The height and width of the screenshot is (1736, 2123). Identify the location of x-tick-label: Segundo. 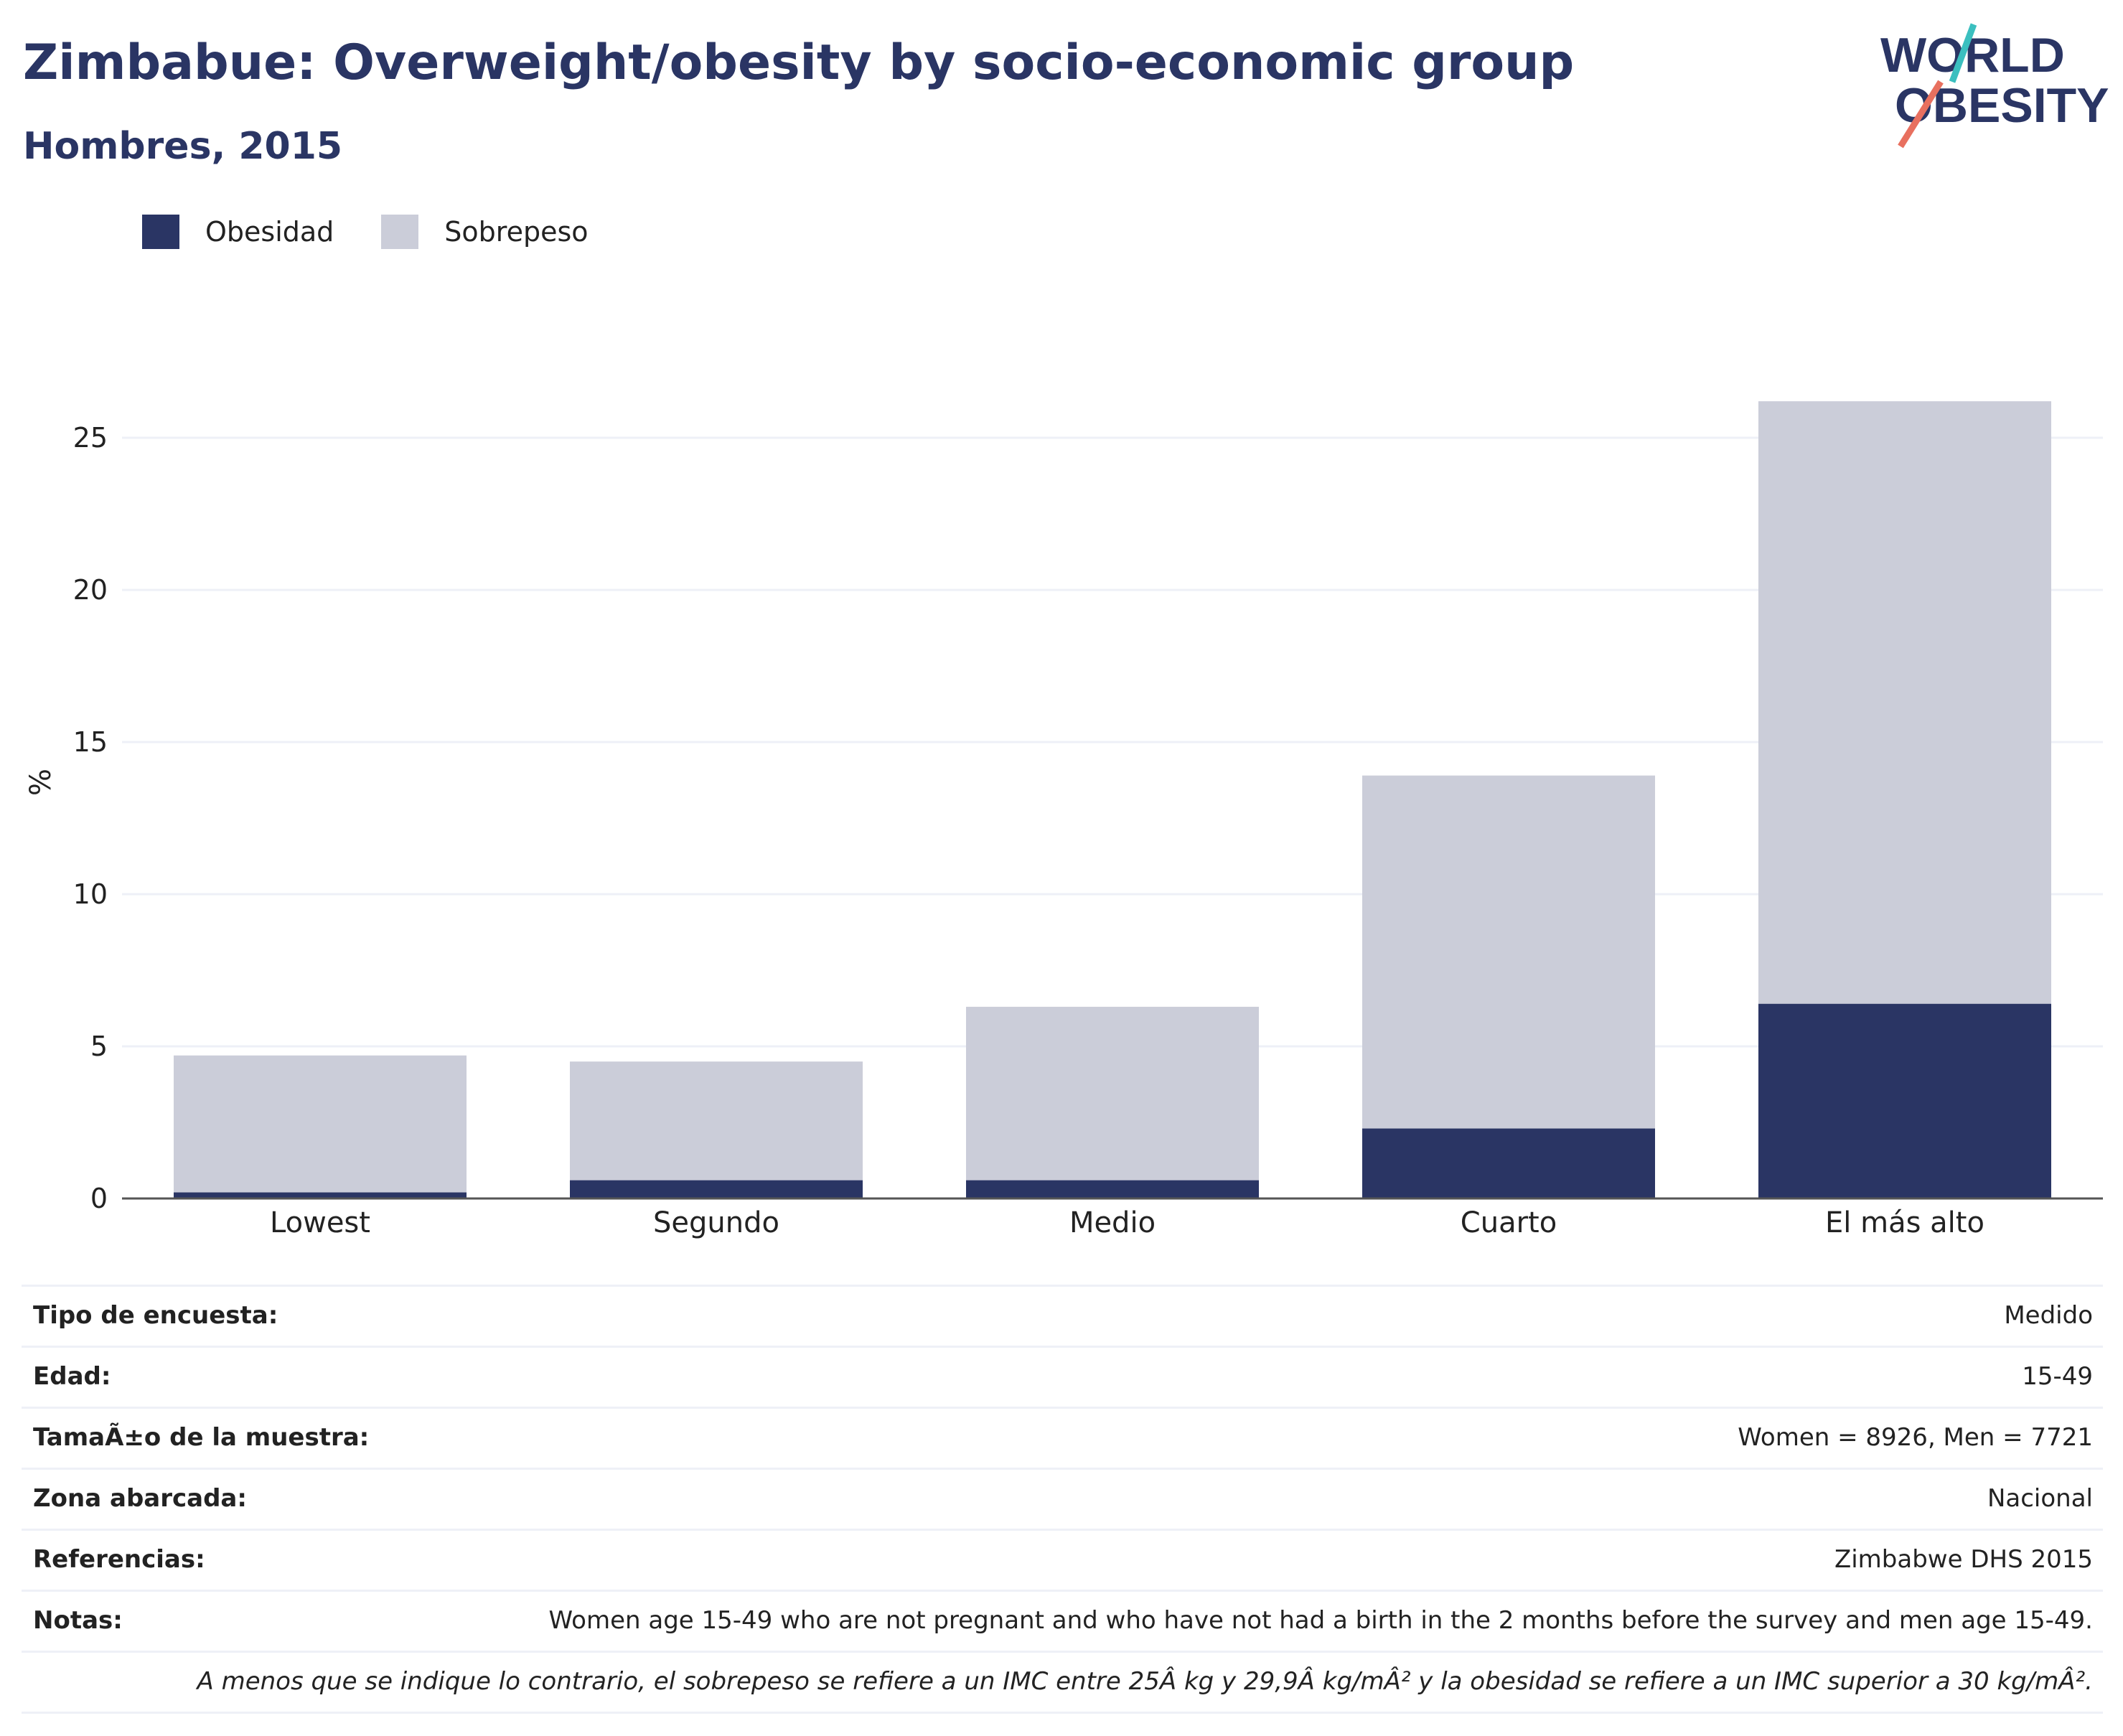
(716, 1222).